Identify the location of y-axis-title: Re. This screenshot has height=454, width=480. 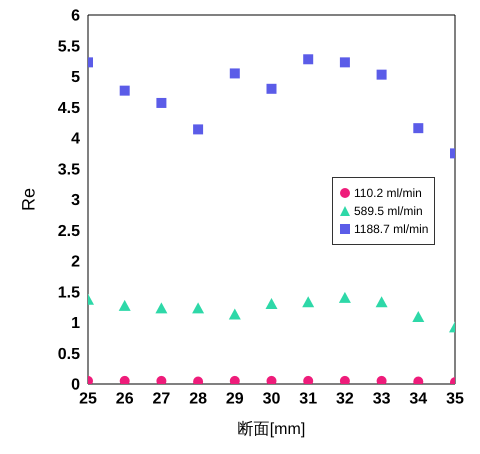
(28, 200).